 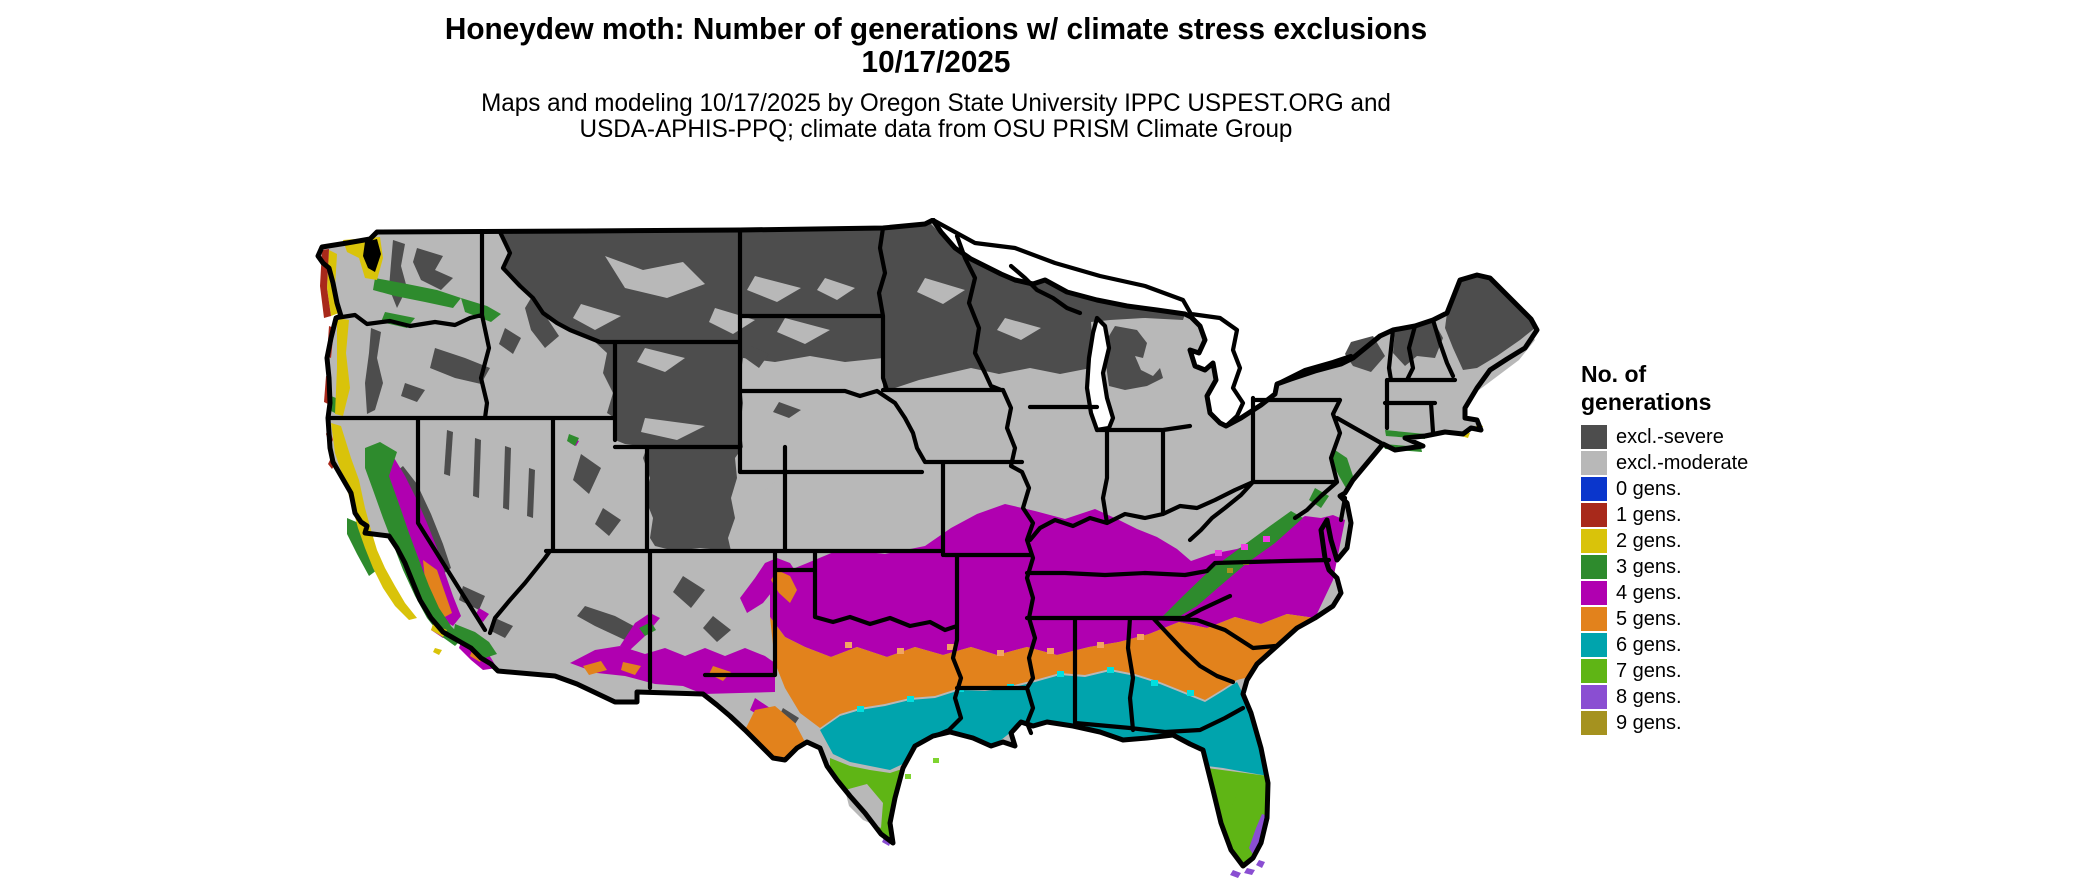 I want to click on legend-item: excl.-moderate, so click(x=1731, y=463).